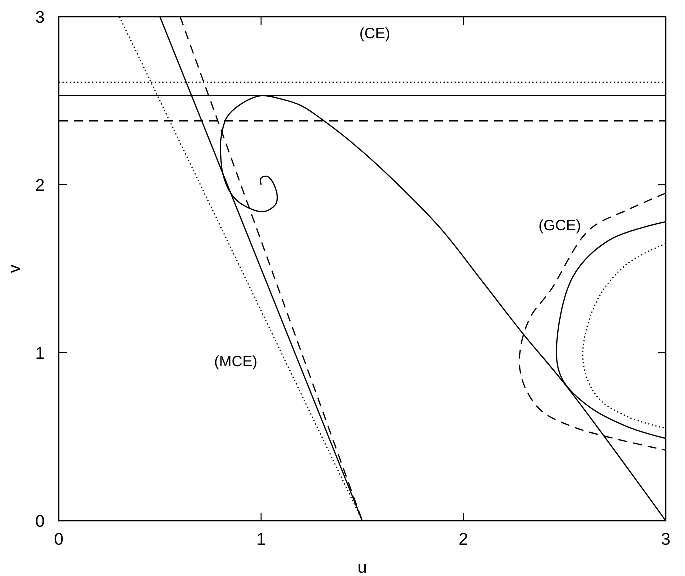 The width and height of the screenshot is (685, 576). Describe the element at coordinates (261, 539) in the screenshot. I see `x-tick-label: 1` at that location.